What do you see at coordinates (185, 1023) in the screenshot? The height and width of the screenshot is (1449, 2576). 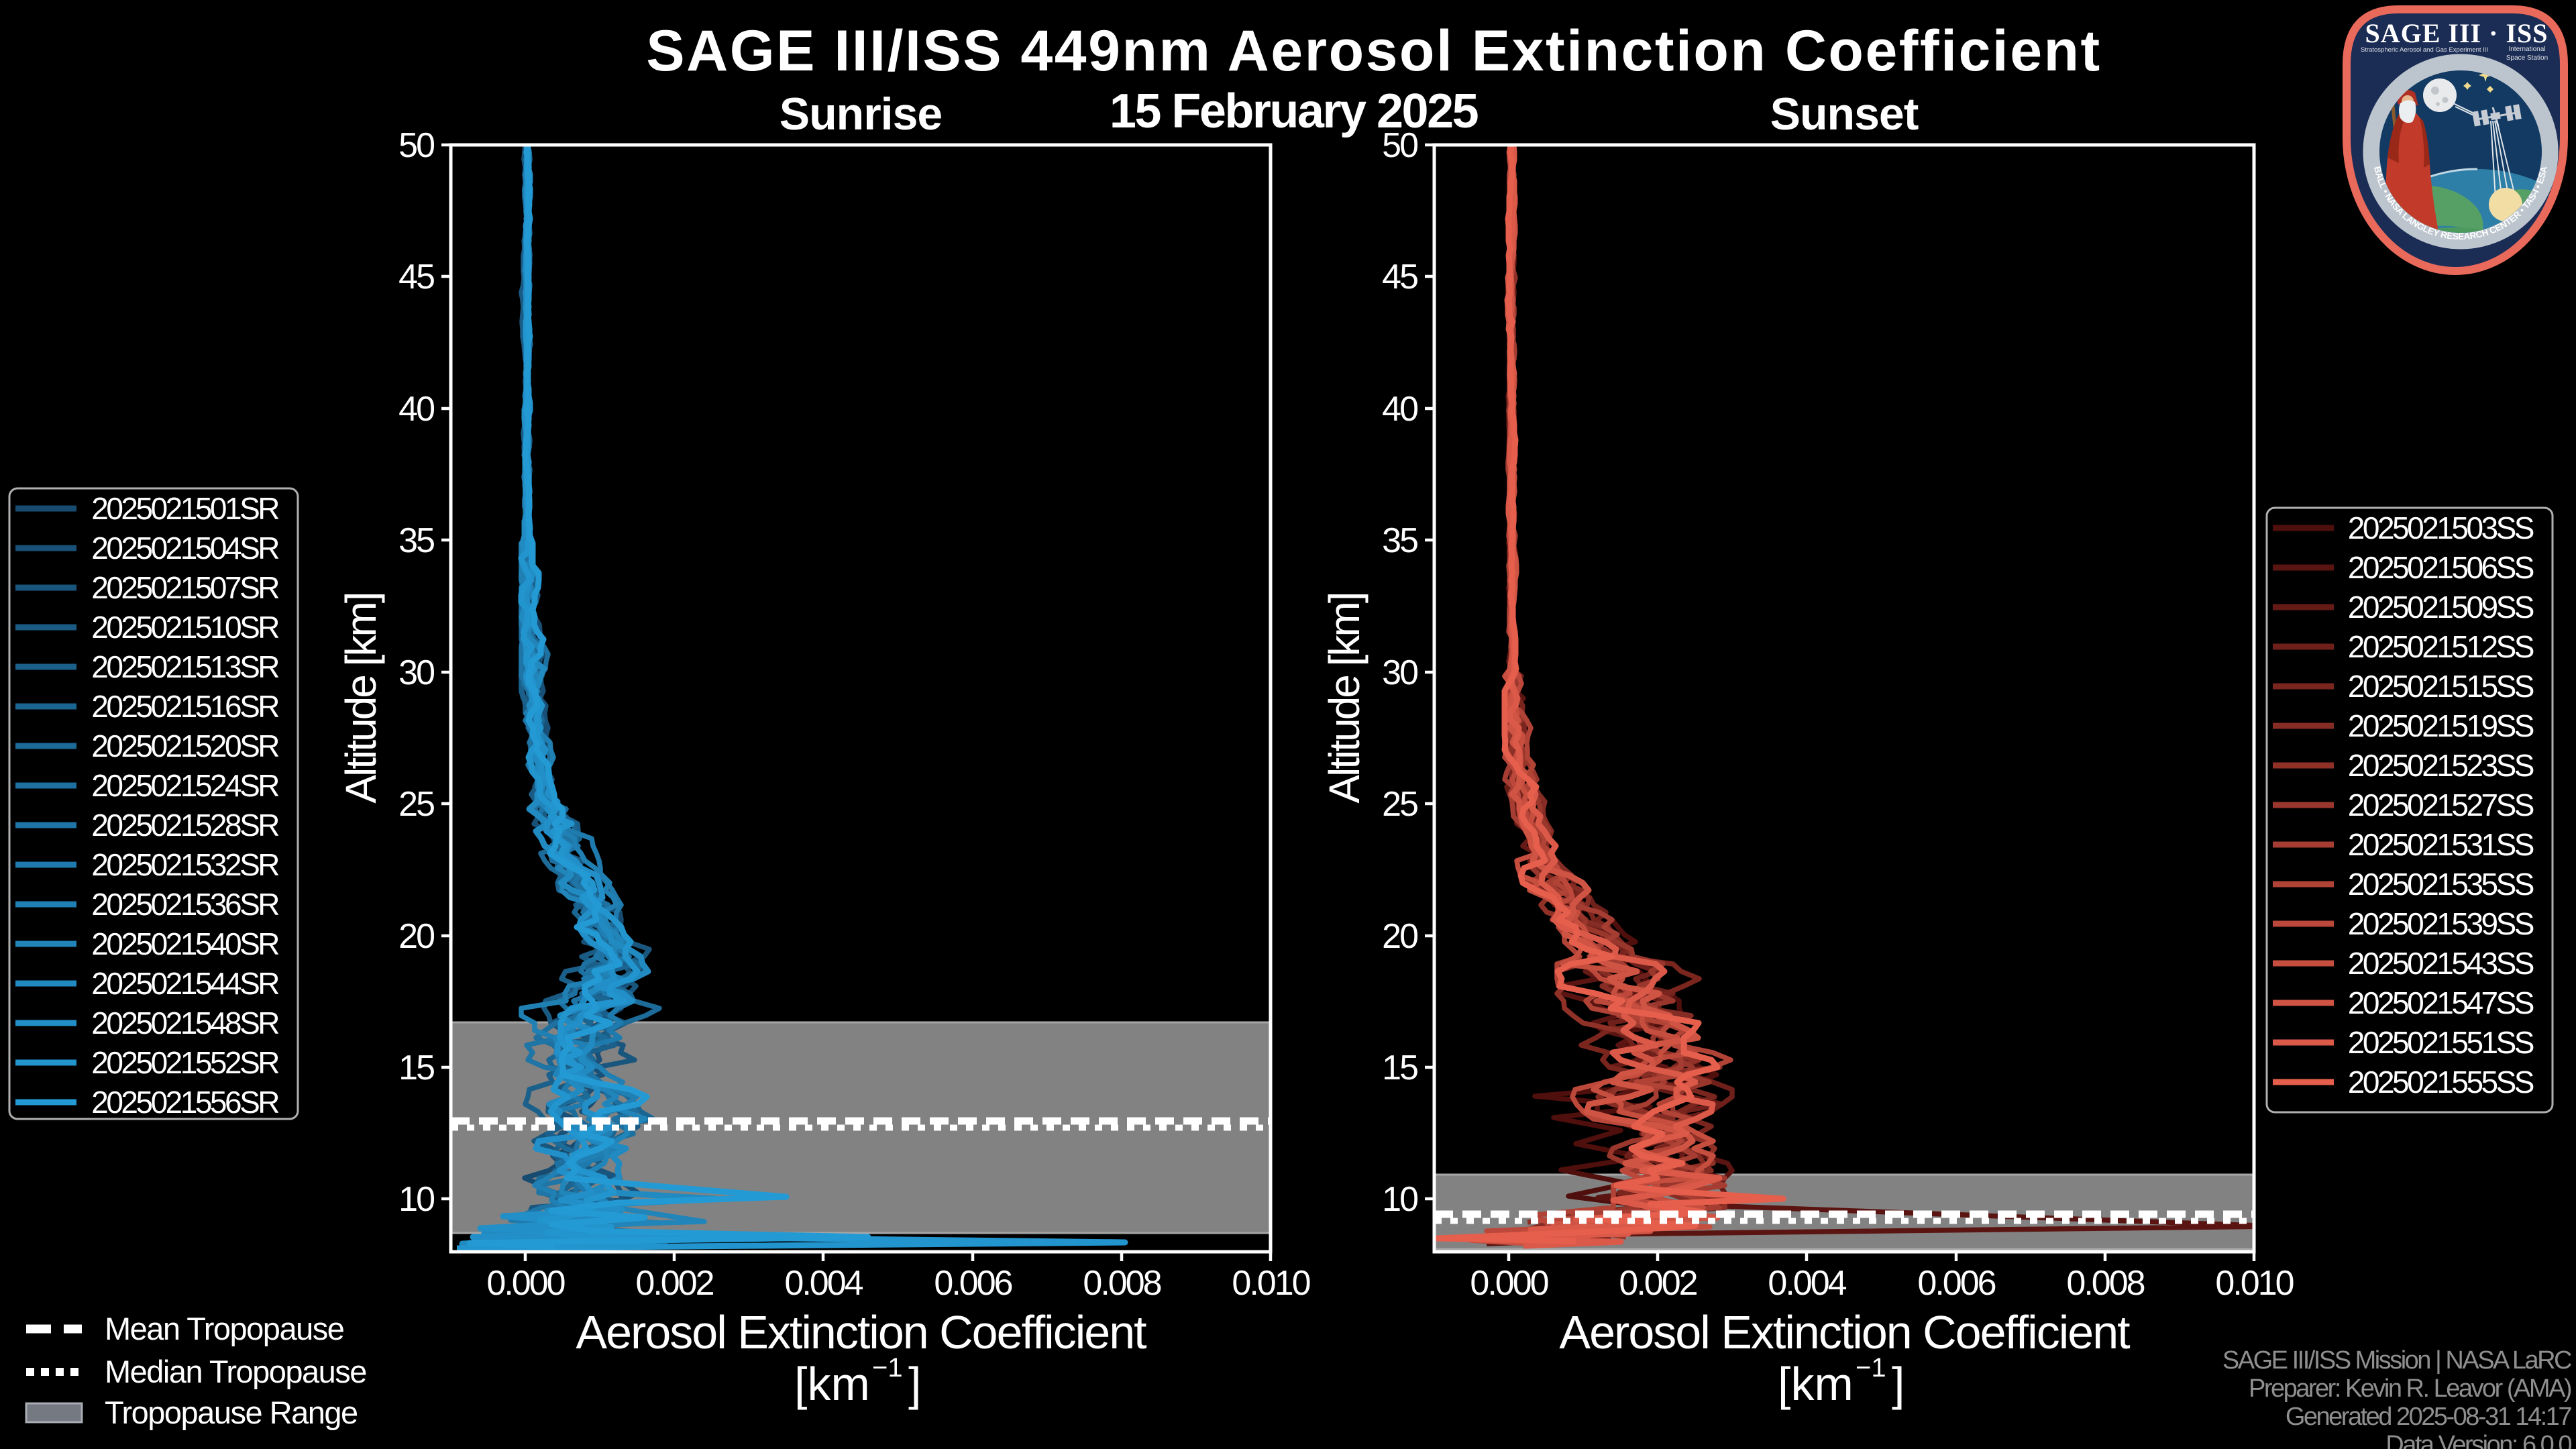 I see `svg-text: 2025021548SR` at bounding box center [185, 1023].